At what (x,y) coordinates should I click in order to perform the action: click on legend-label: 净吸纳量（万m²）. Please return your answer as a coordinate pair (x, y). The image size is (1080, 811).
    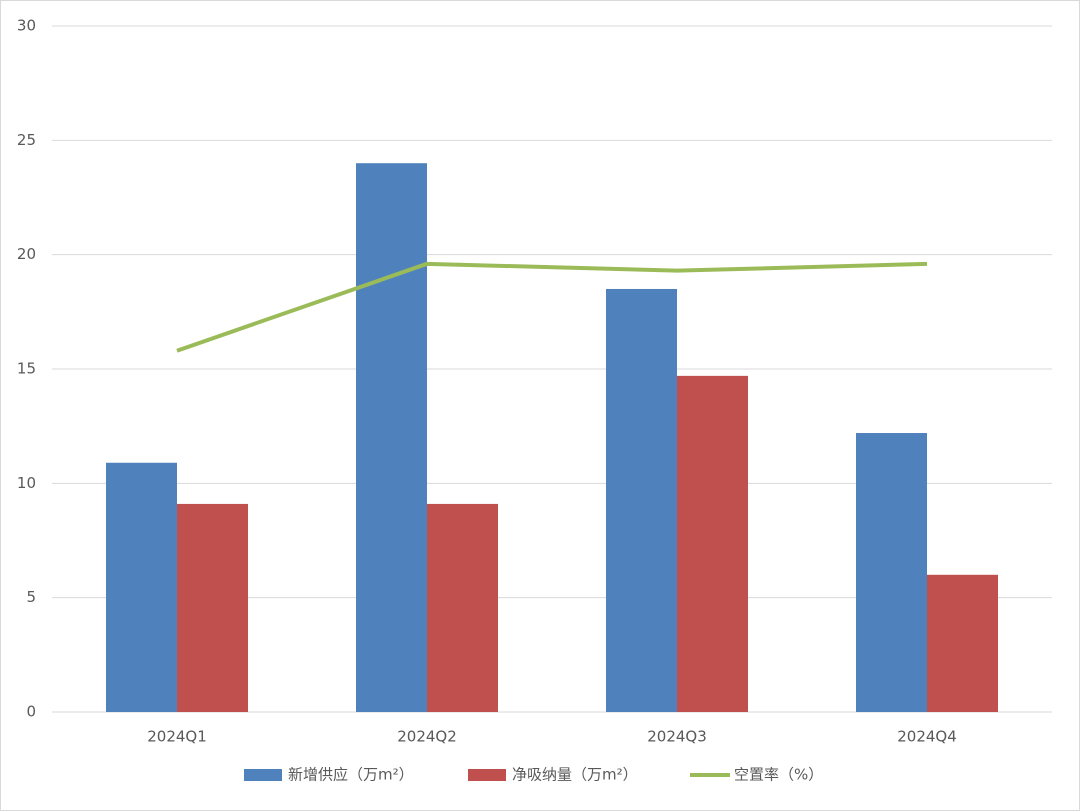
    Looking at the image, I should click on (575, 775).